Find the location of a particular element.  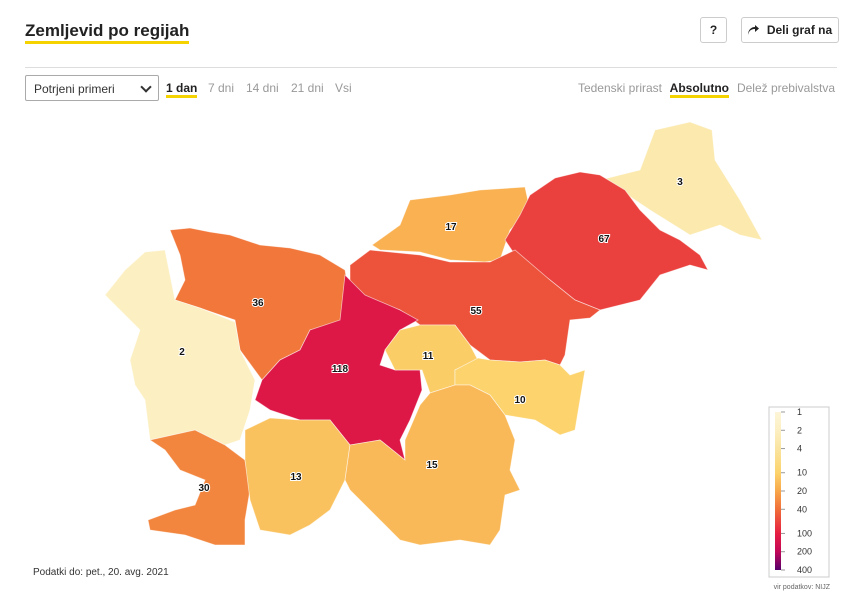

period-option: Vsi is located at coordinates (343, 88).